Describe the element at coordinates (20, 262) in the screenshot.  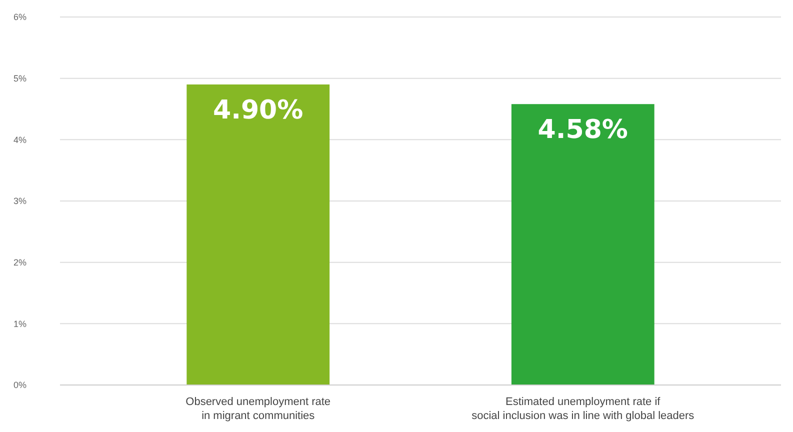
I see `y-tick-label: 2%` at that location.